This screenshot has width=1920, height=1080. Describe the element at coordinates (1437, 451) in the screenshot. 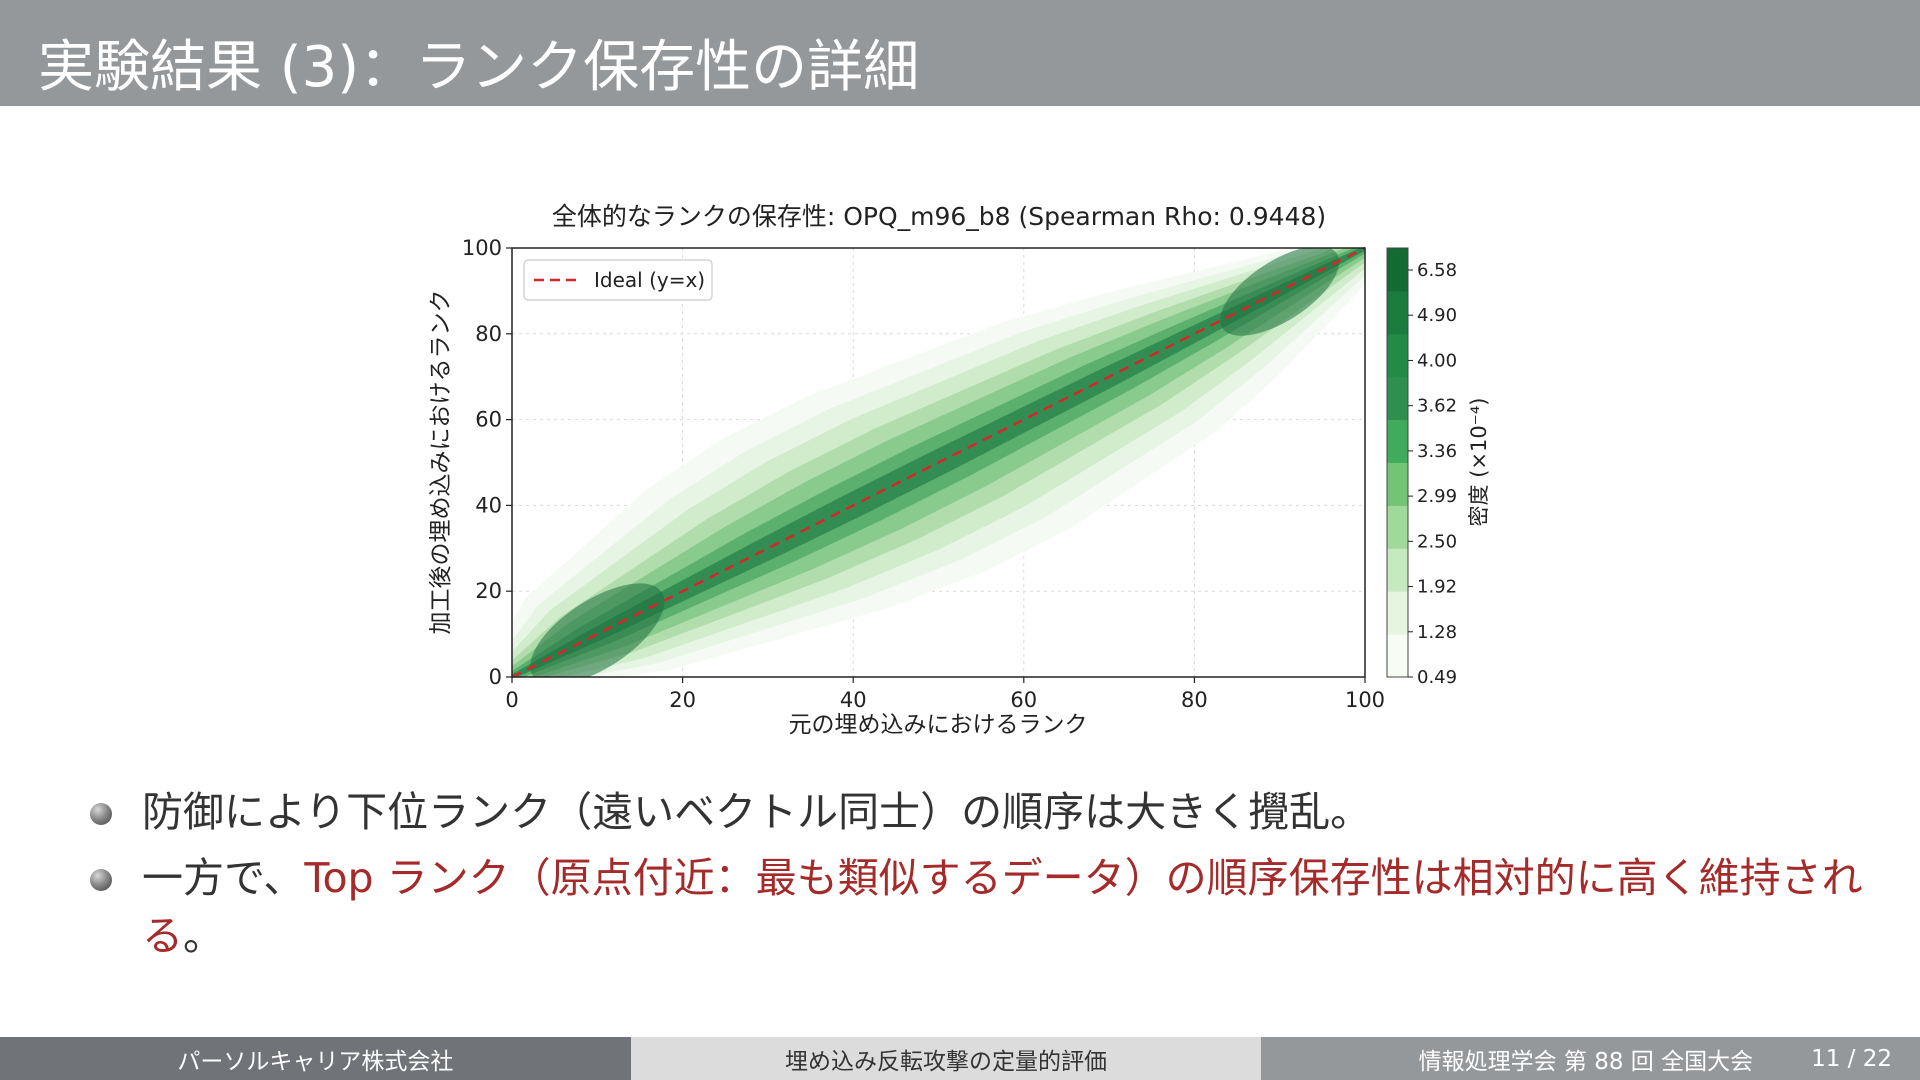

I see `colorbar-tick-label: 3.36` at that location.